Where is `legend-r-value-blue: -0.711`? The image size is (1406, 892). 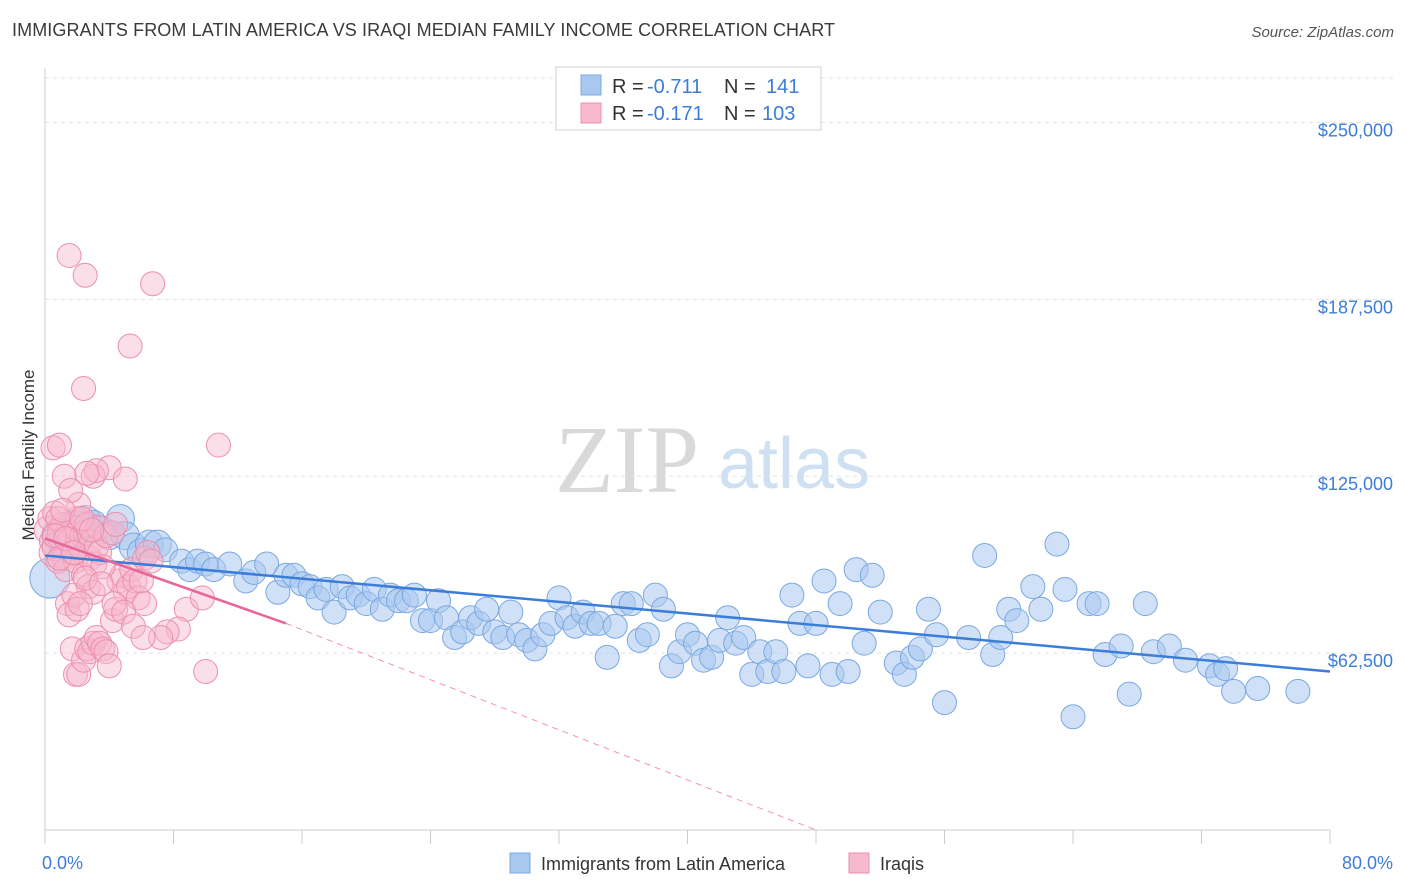 legend-r-value-blue: -0.711 is located at coordinates (674, 87).